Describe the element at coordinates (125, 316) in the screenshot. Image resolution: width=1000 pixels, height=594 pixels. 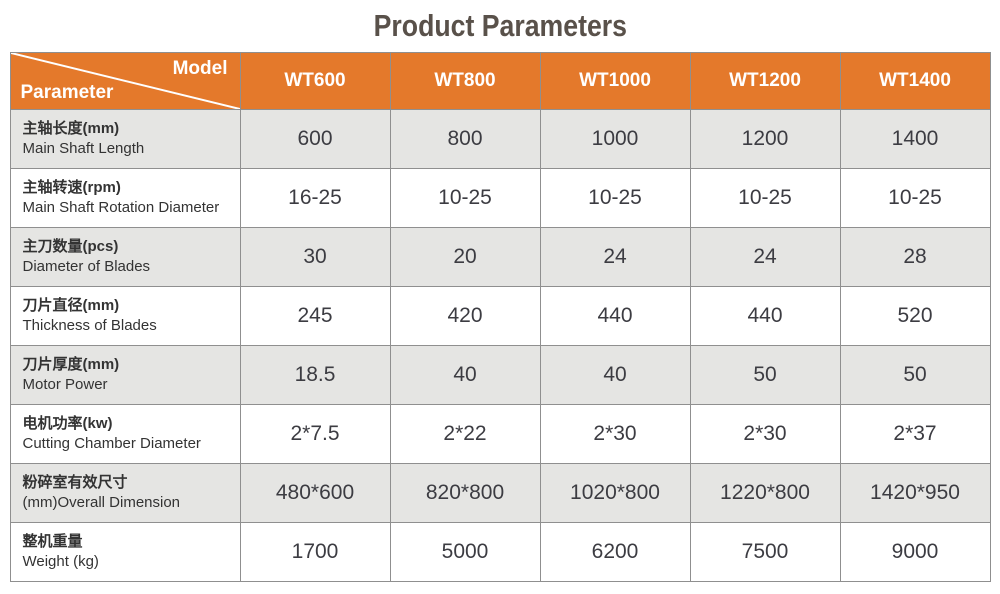
I see `param-label-cell: 刀片直径(mm) Thickness of Blades` at that location.